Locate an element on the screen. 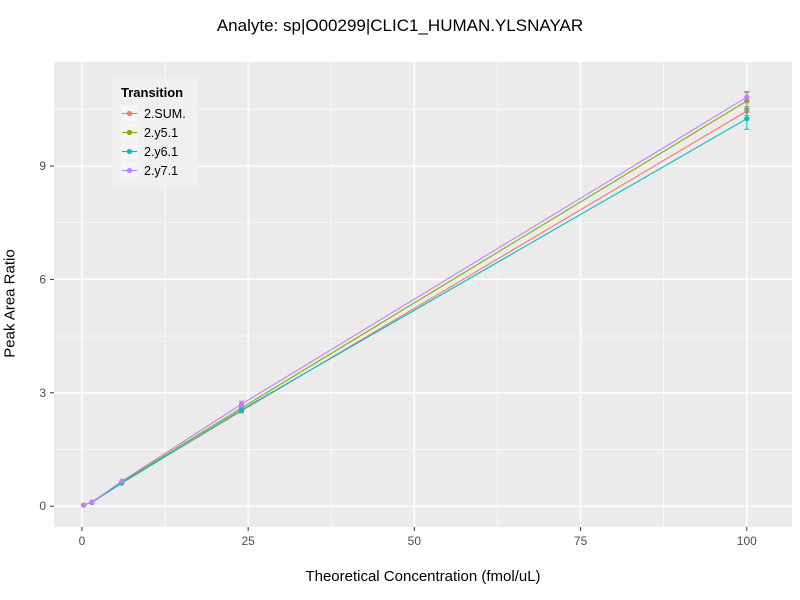 The image size is (800, 600). x-axis-label: Theoretical Concentration (fmol/uL) is located at coordinates (423, 576).